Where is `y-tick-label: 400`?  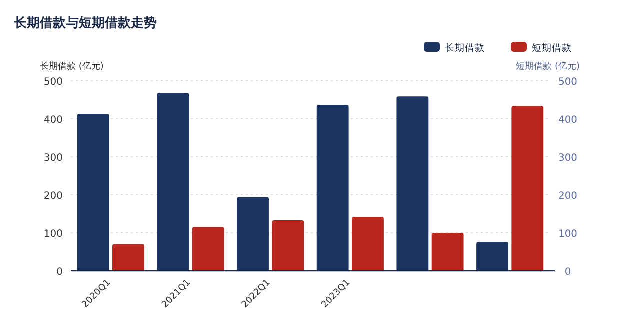 y-tick-label: 400 is located at coordinates (53, 120).